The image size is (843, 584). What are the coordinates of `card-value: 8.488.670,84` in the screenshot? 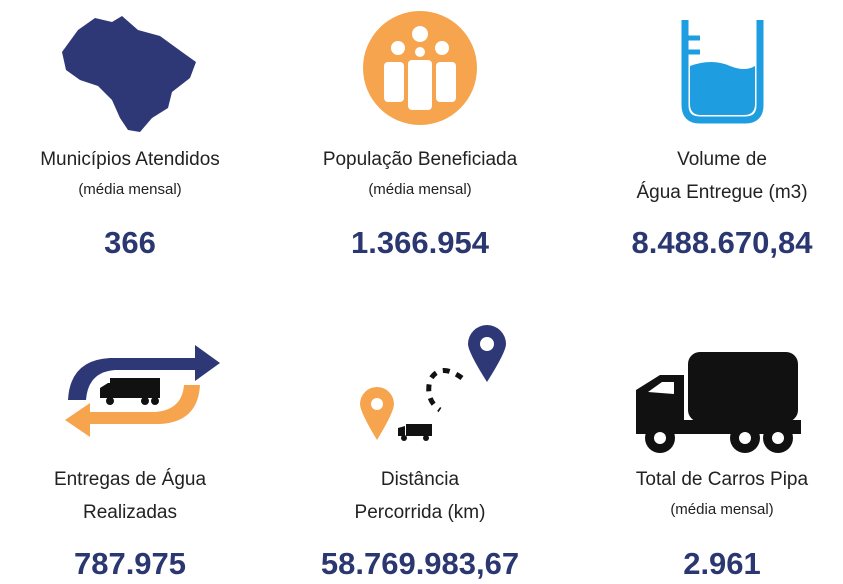 It's located at (722, 242).